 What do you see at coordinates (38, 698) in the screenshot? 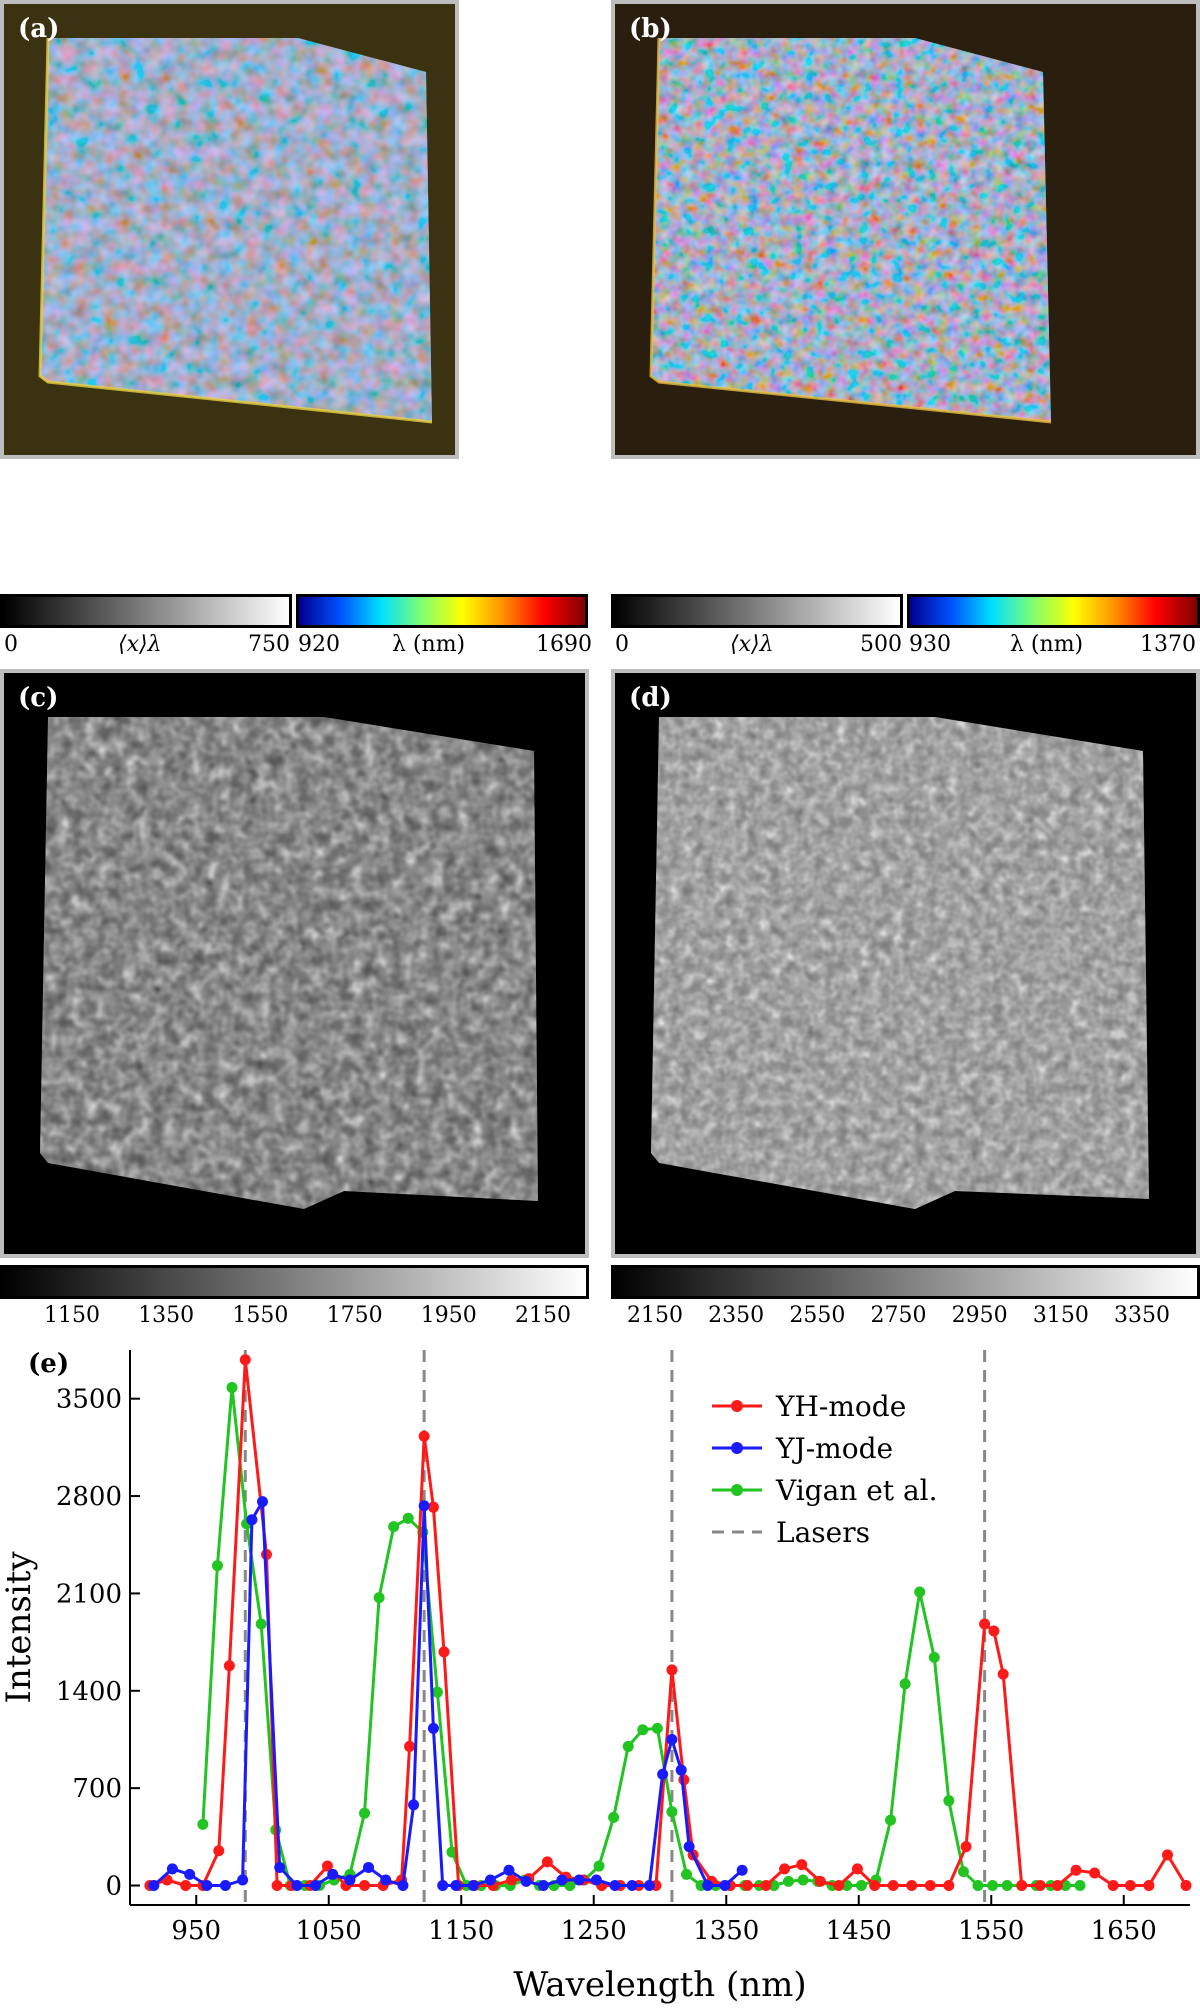
I see `panel-c-label: (c)` at bounding box center [38, 698].